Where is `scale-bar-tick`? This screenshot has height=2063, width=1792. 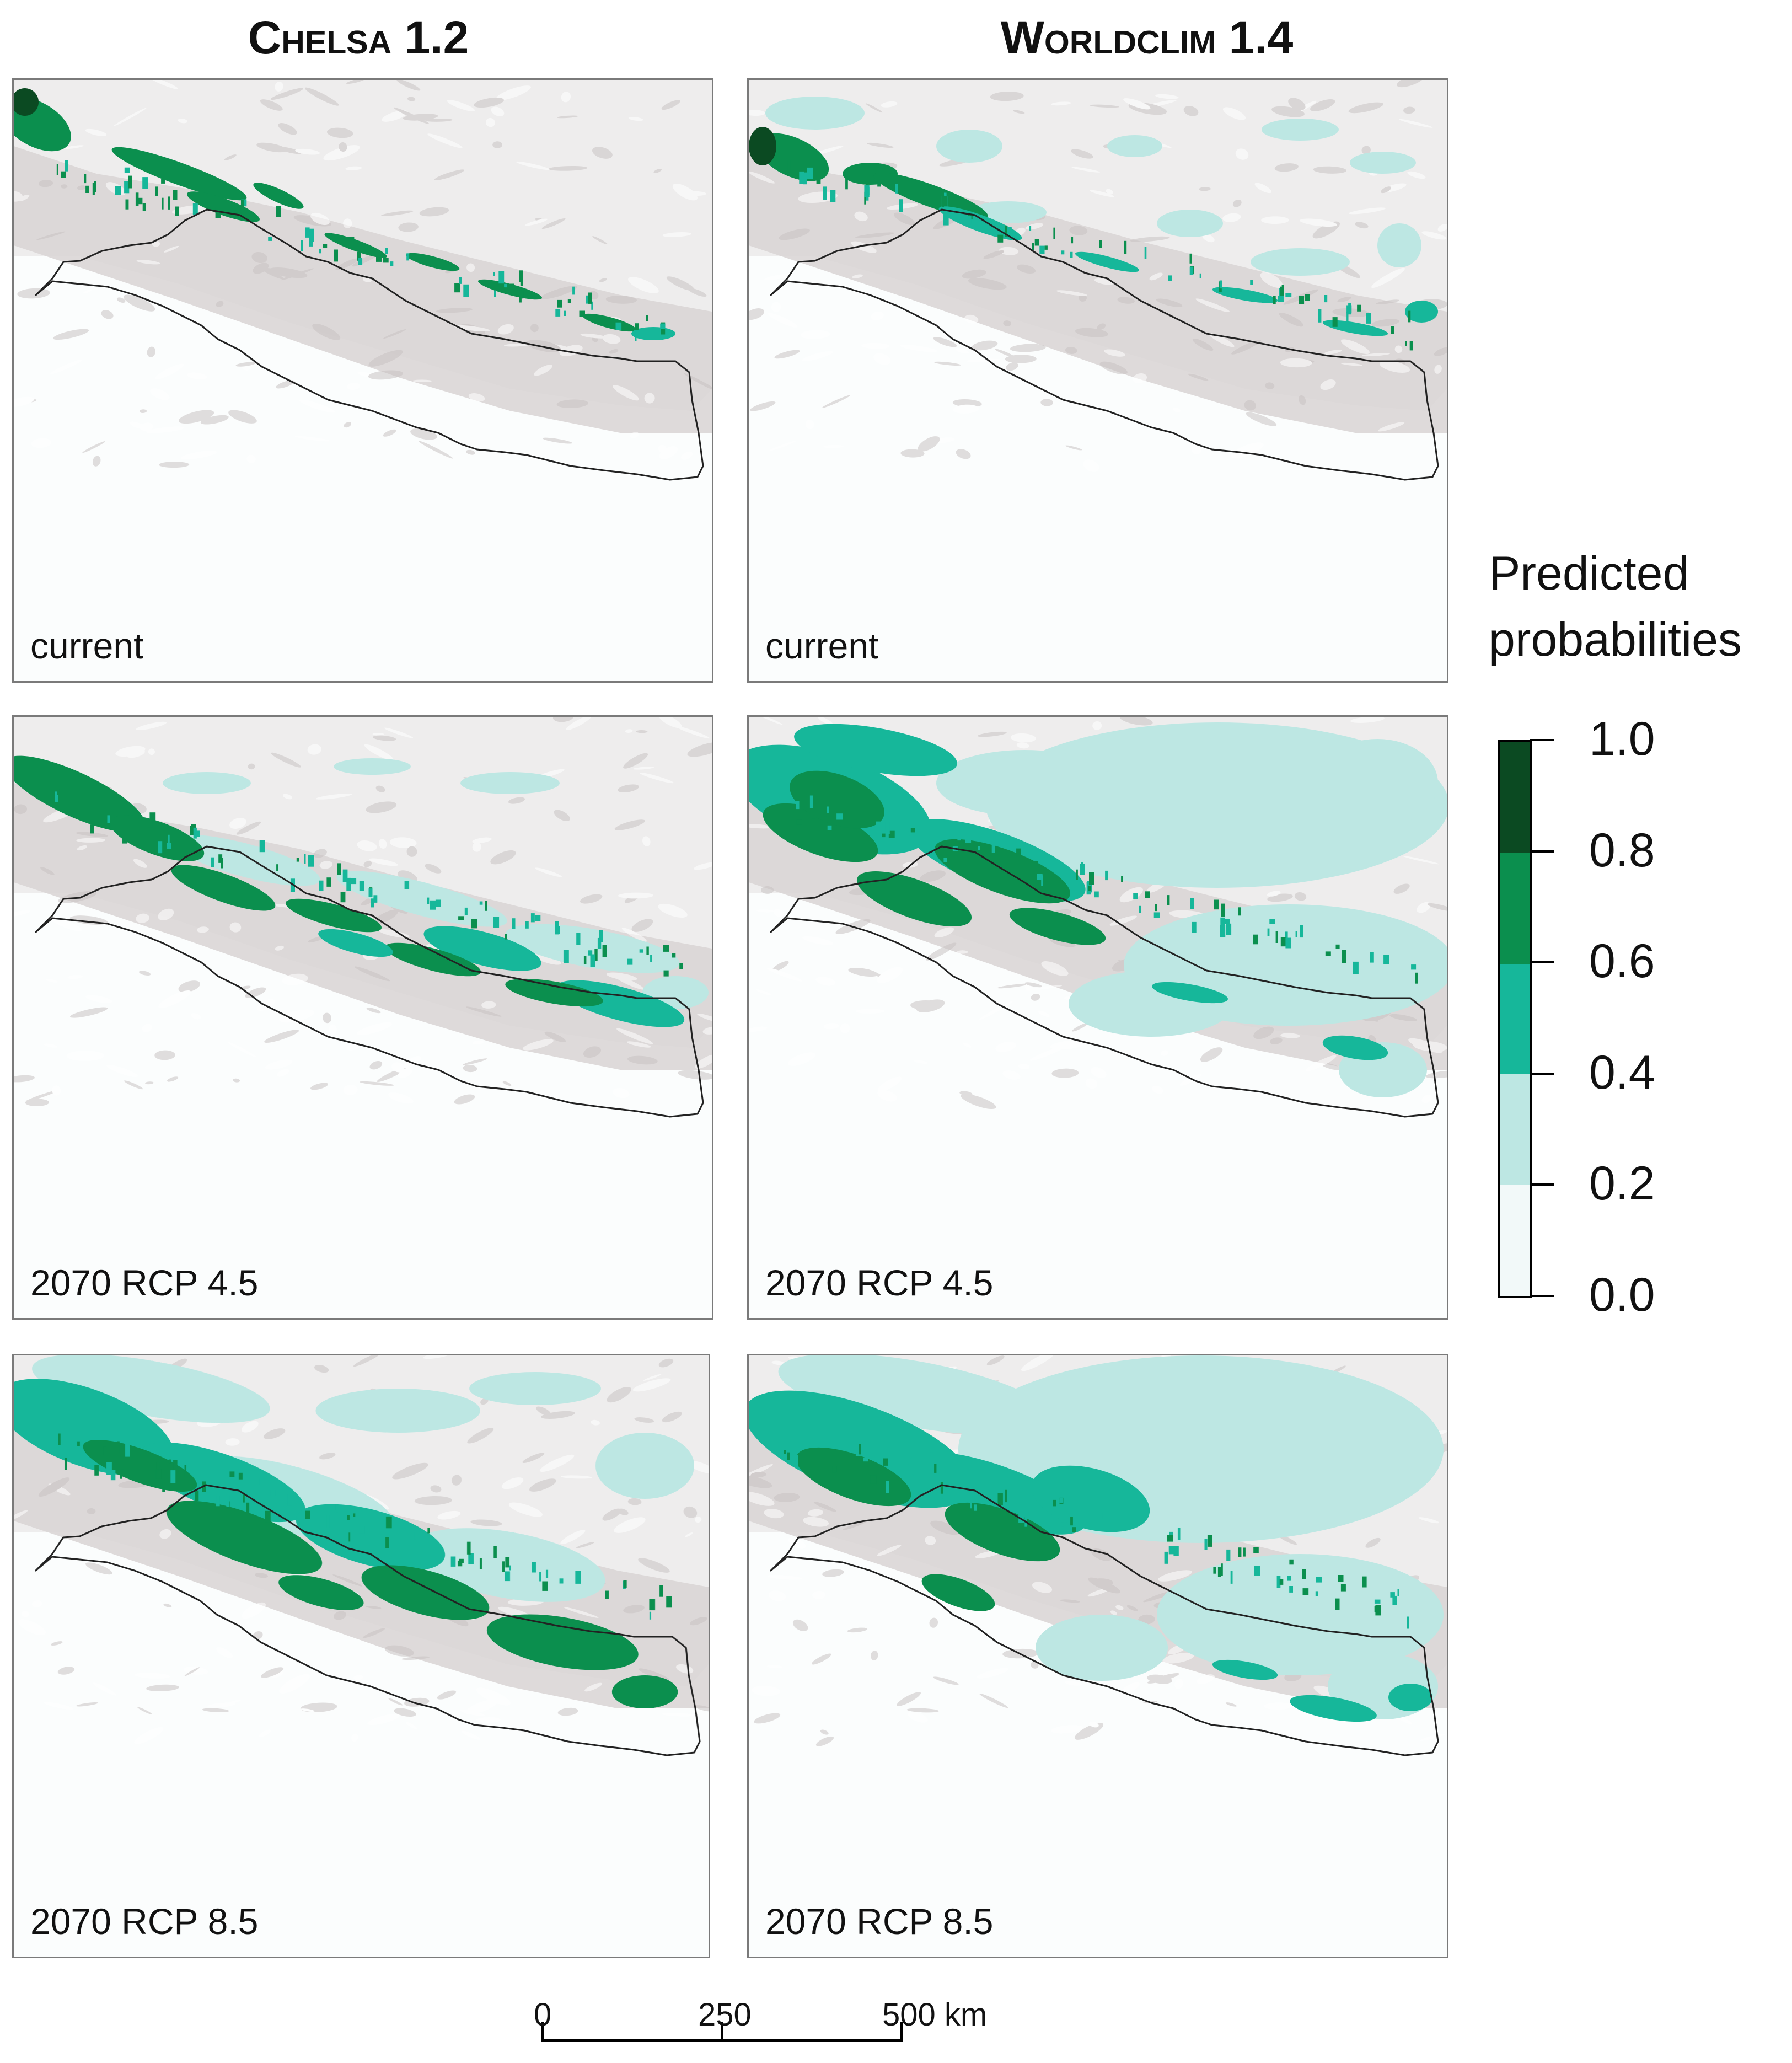 scale-bar-tick is located at coordinates (722, 2032).